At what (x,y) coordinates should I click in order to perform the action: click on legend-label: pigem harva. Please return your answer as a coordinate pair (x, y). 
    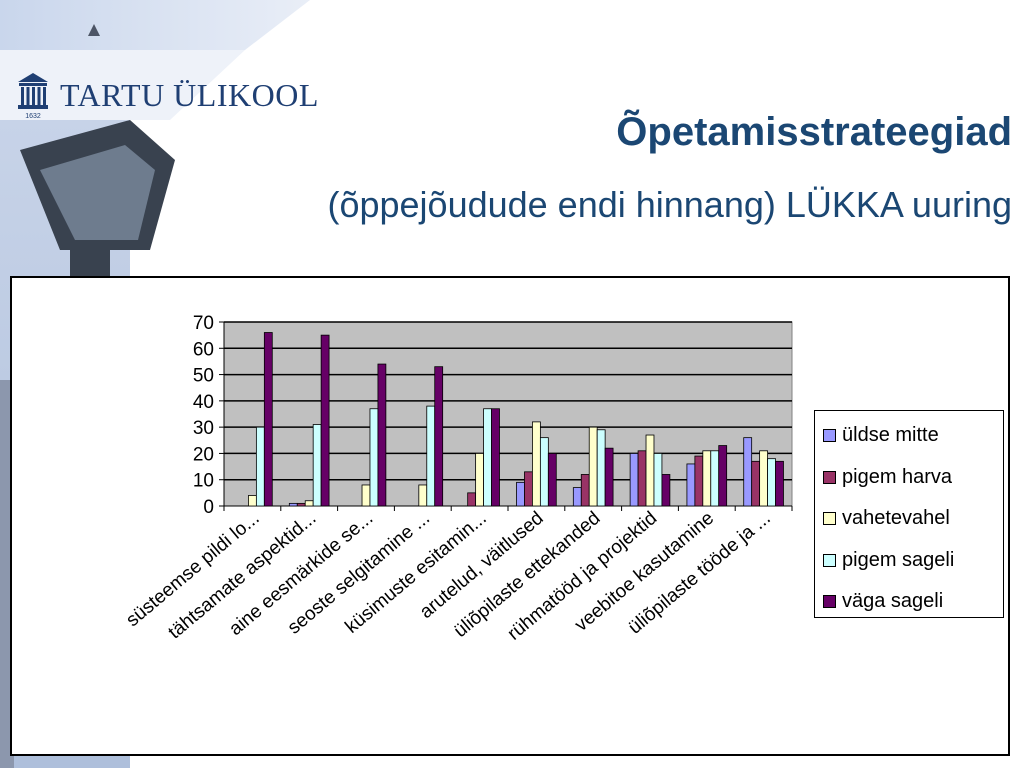
    Looking at the image, I should click on (897, 476).